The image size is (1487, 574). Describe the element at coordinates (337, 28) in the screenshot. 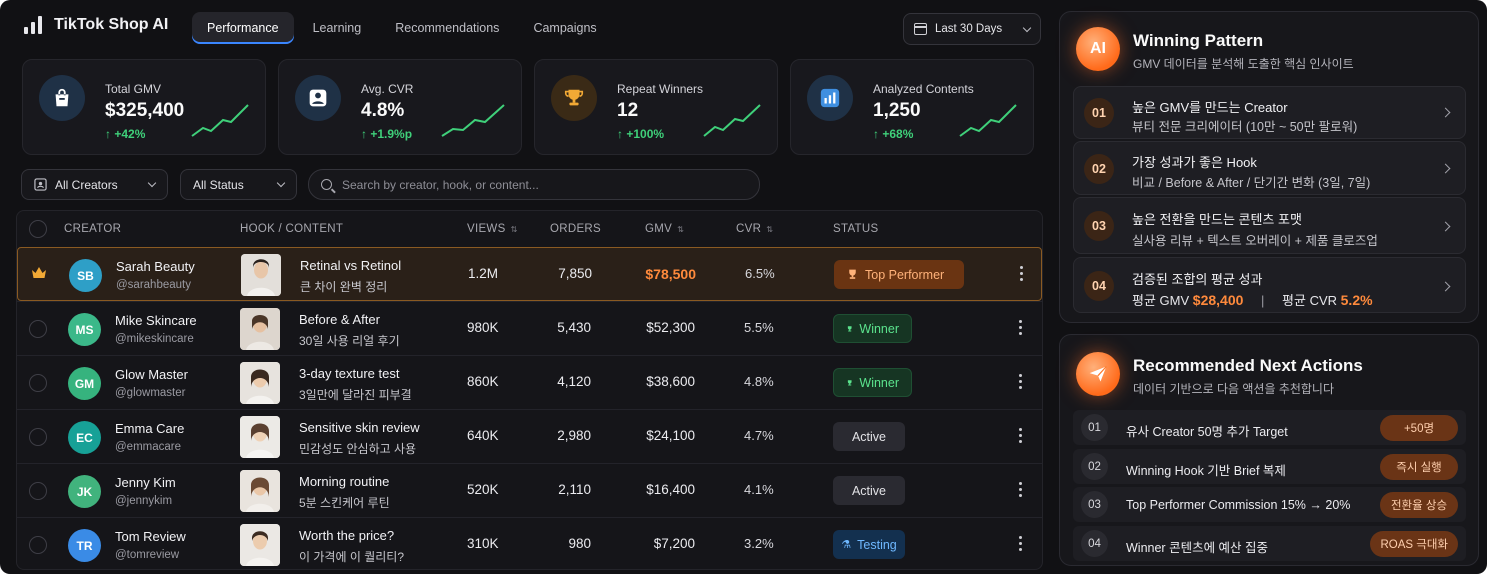

I see `tab-learning: Learning` at that location.